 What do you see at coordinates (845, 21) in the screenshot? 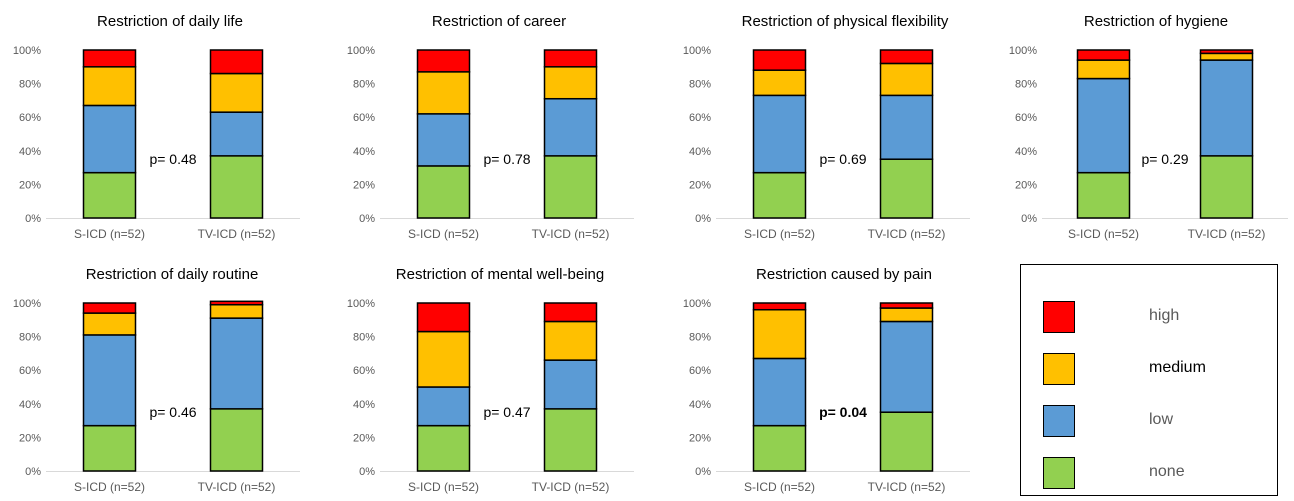
I see `chart-title: Restriction of physical flexibility` at bounding box center [845, 21].